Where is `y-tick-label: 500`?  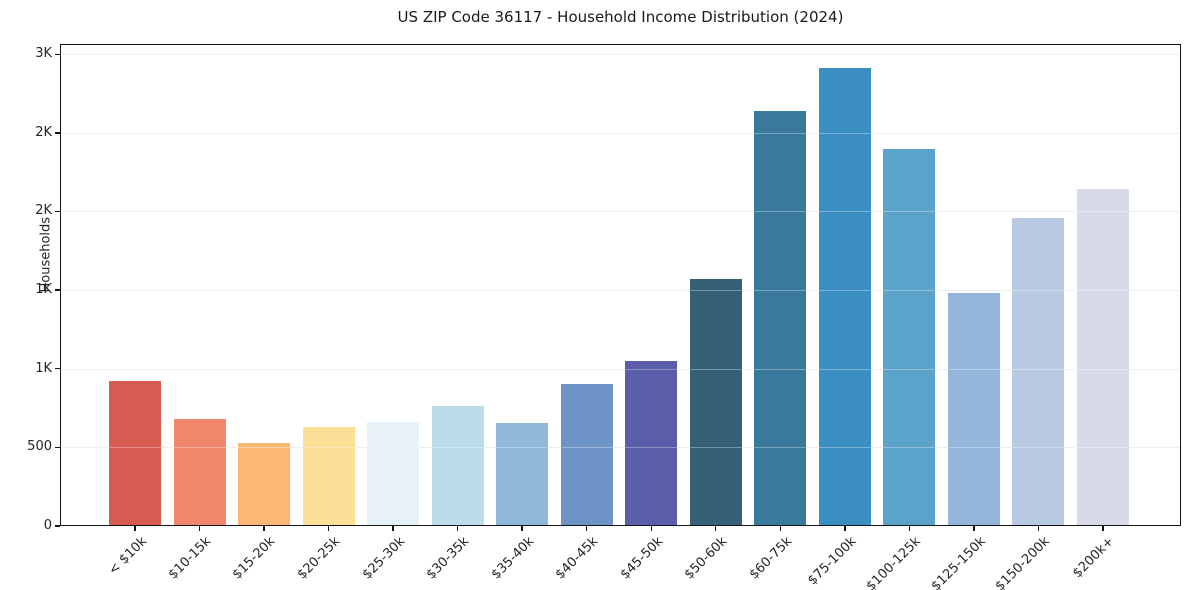
y-tick-label: 500 is located at coordinates (39, 447).